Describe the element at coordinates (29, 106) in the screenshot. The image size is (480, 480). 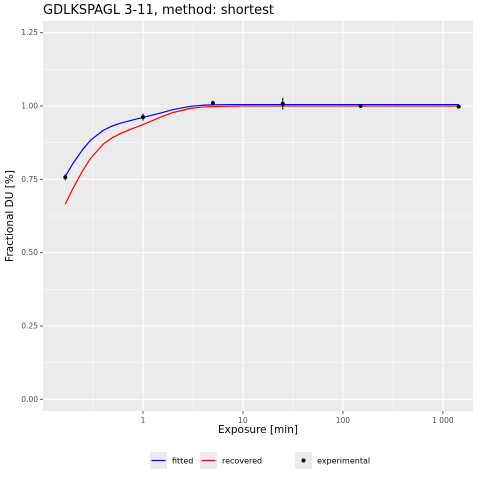
I see `y-tick-label: 1.00` at that location.